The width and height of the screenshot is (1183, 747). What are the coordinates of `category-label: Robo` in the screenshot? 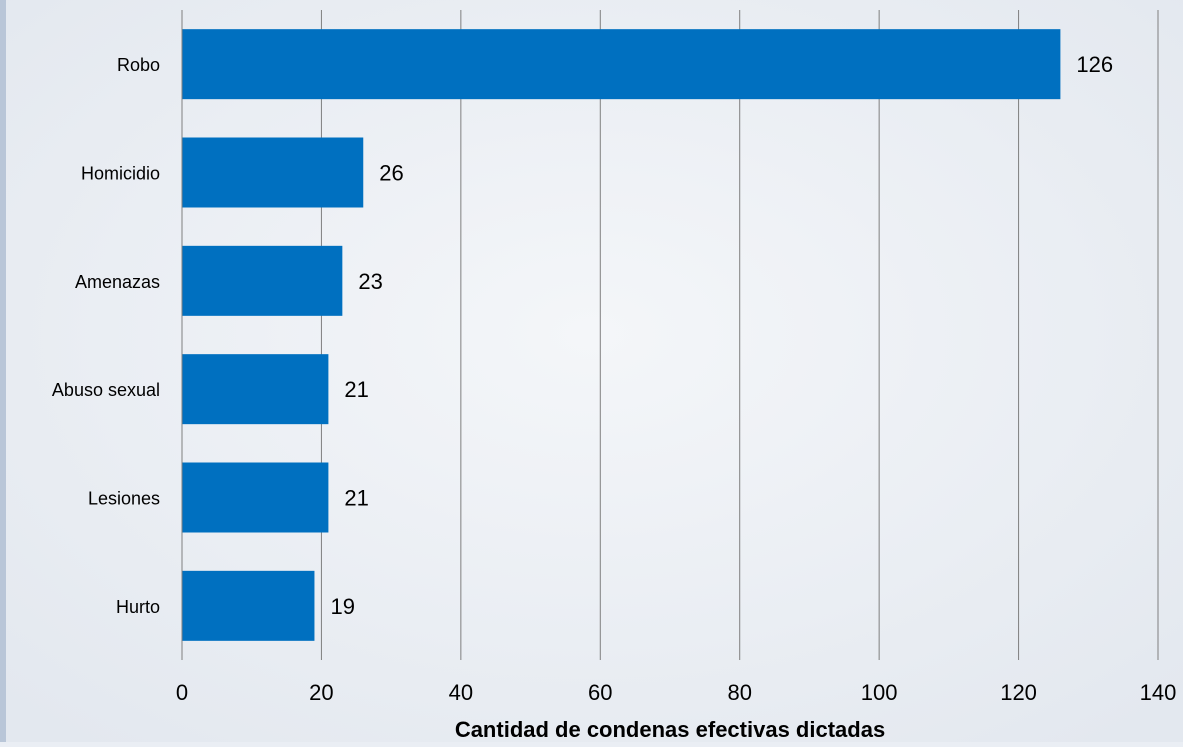 It's located at (138, 65).